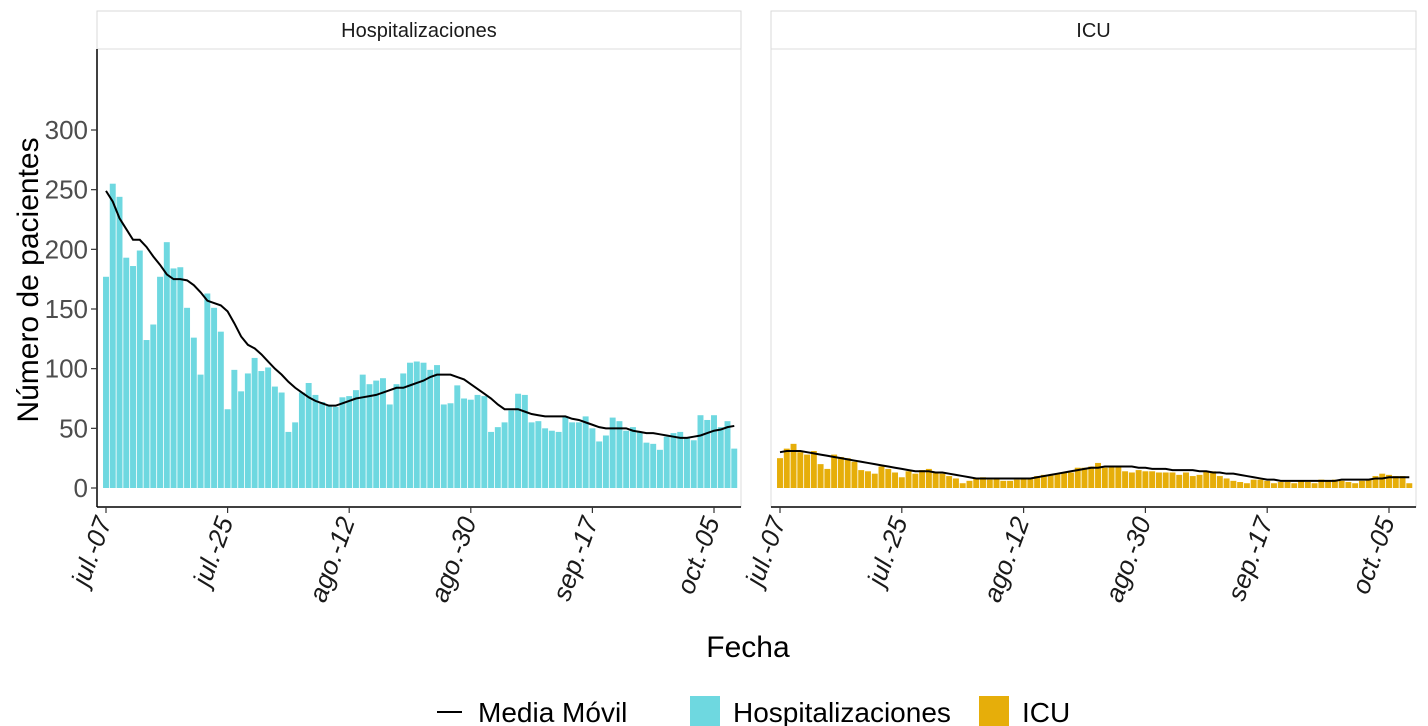  What do you see at coordinates (1373, 554) in the screenshot?
I see `x-tick-label: oct.-05` at bounding box center [1373, 554].